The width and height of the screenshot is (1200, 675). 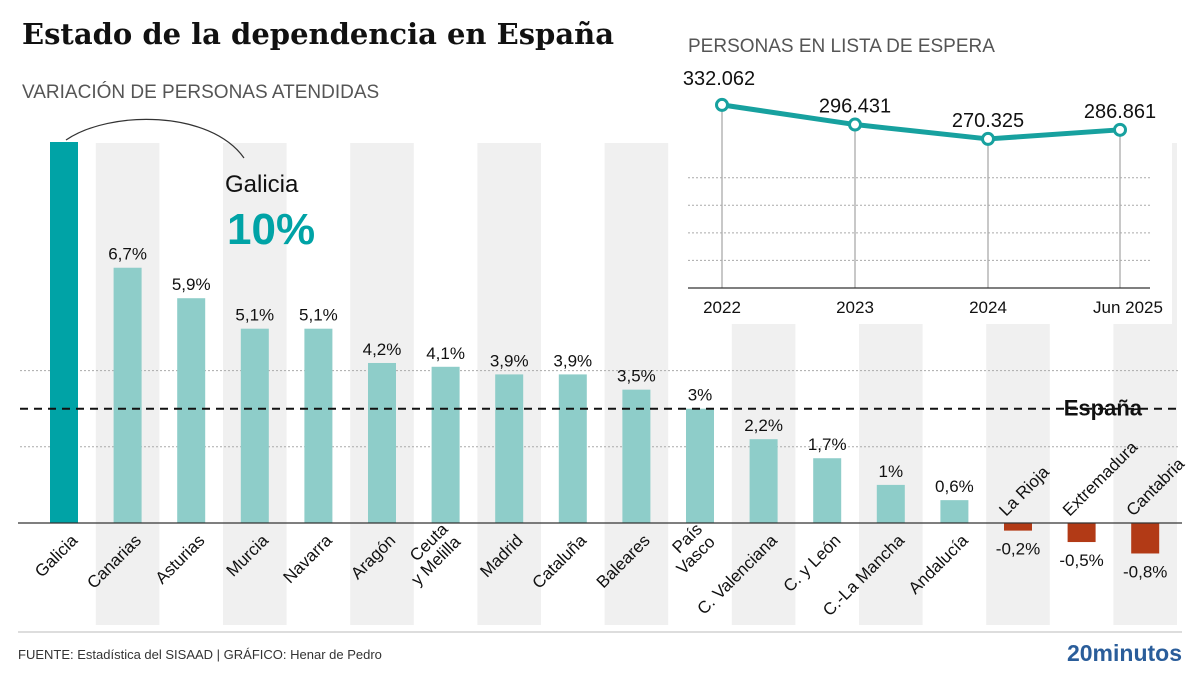 What do you see at coordinates (308, 558) in the screenshot?
I see `category-label: Navarra` at bounding box center [308, 558].